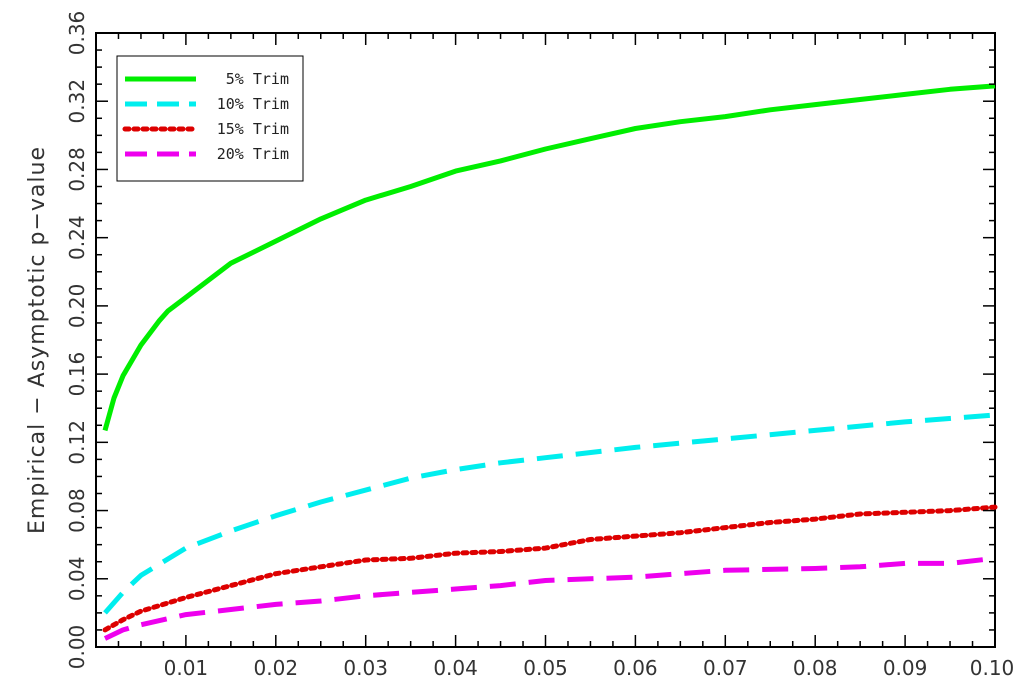  What do you see at coordinates (77, 442) in the screenshot?
I see `y-tick-label: 0.12` at bounding box center [77, 442].